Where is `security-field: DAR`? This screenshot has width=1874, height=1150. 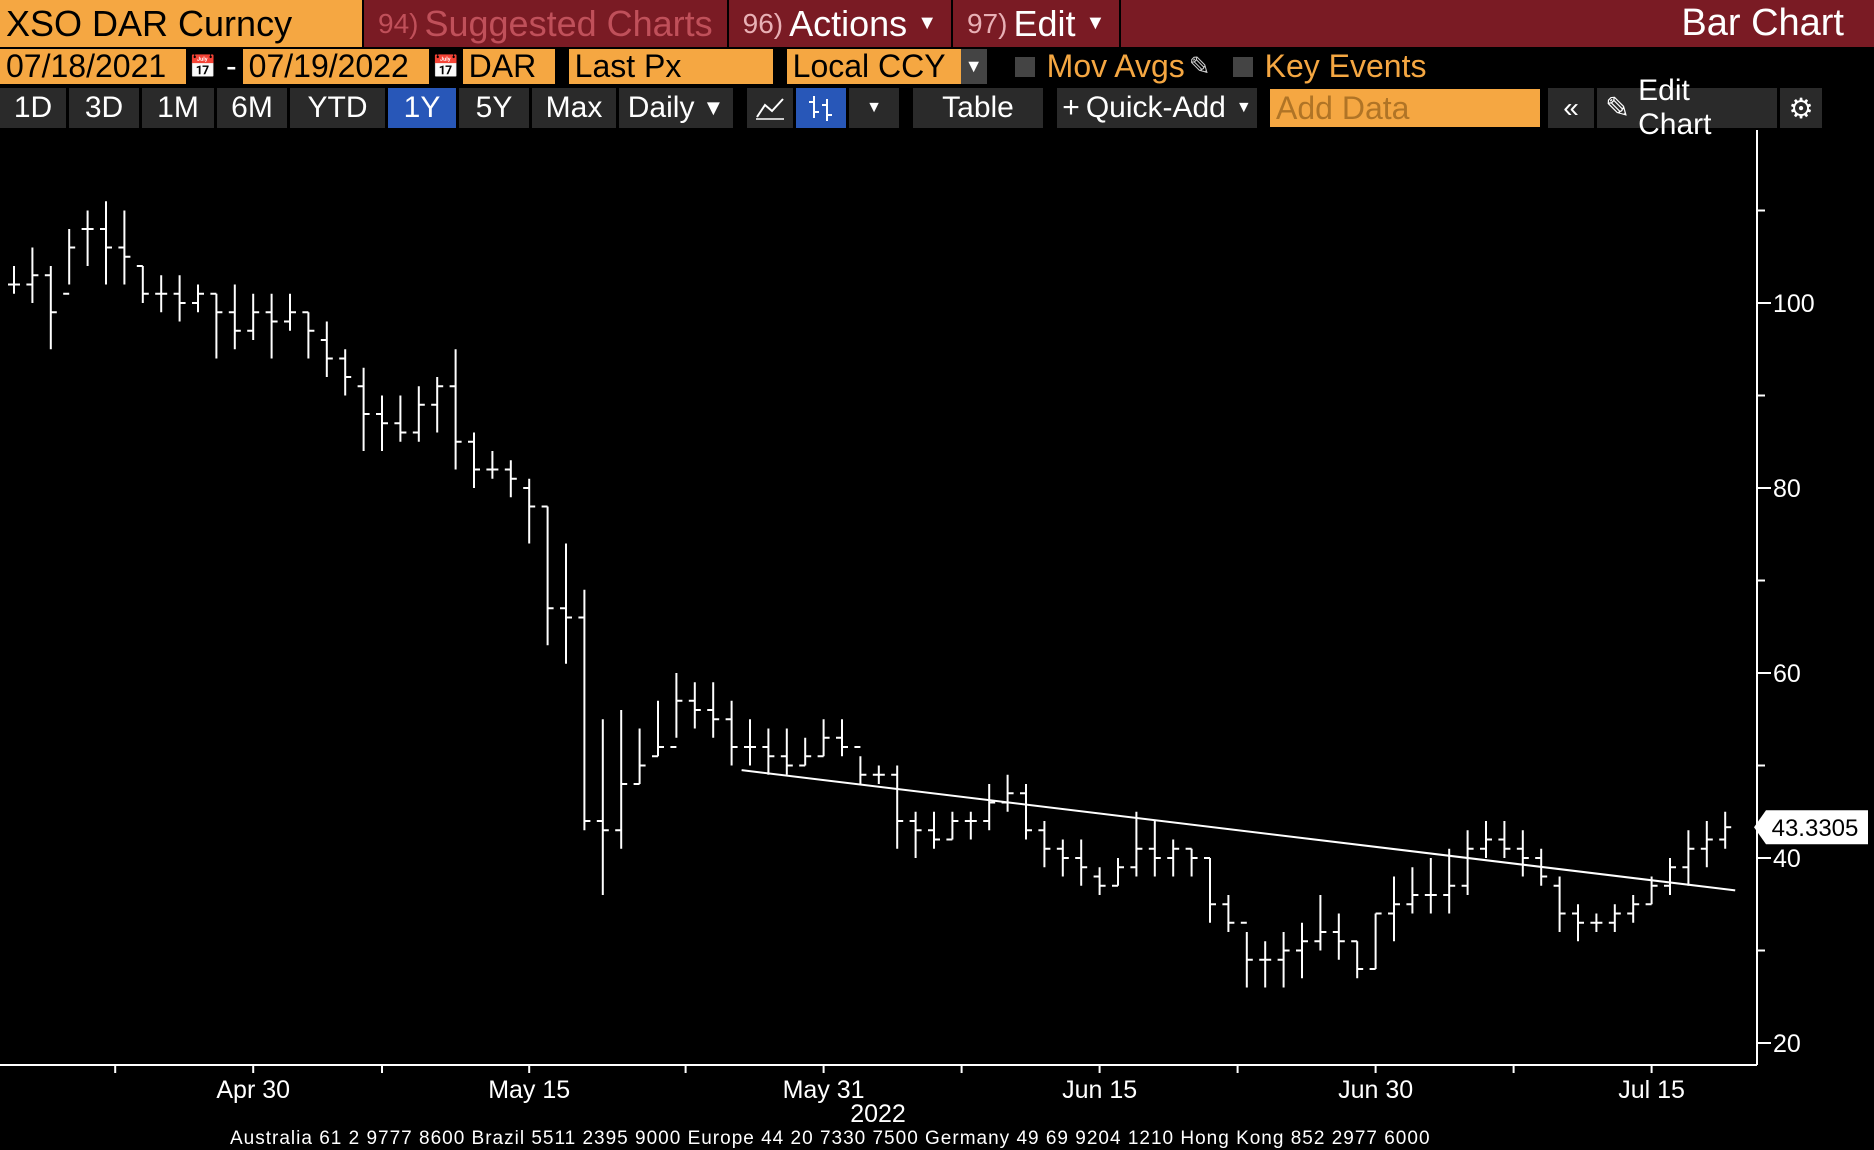 security-field: DAR is located at coordinates (508, 66).